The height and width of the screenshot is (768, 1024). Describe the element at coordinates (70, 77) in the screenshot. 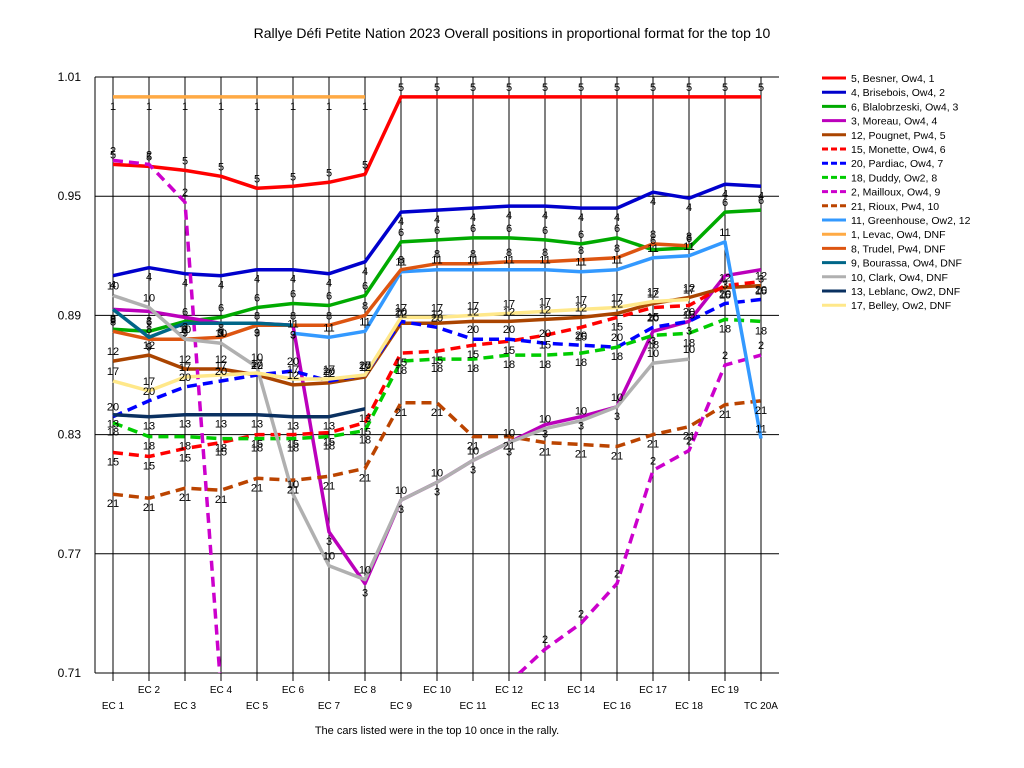

I see `y-tick-label: 1.01` at that location.